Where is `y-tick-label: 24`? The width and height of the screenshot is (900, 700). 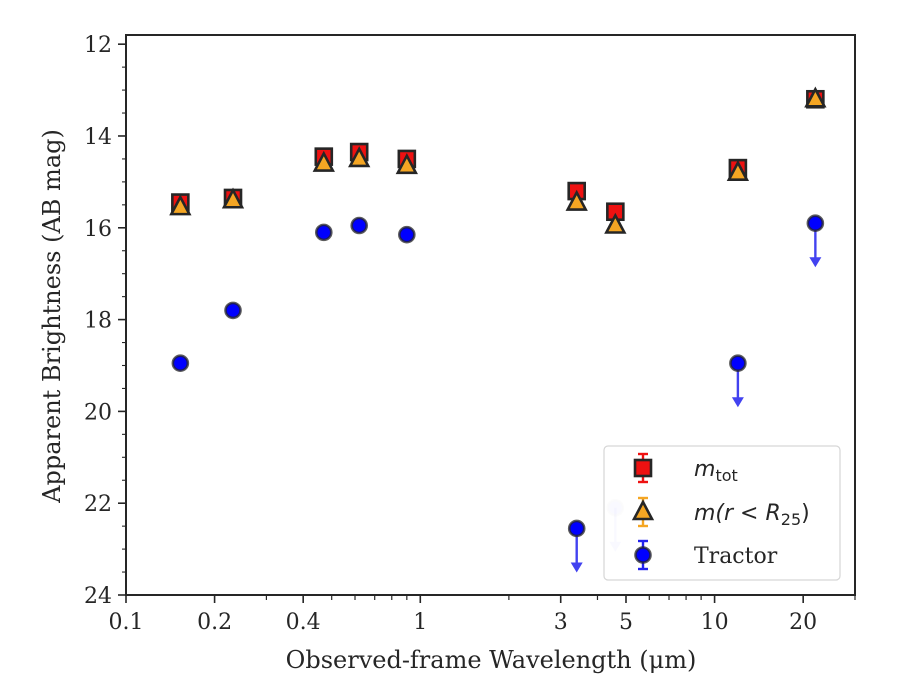 y-tick-label: 24 is located at coordinates (98, 596).